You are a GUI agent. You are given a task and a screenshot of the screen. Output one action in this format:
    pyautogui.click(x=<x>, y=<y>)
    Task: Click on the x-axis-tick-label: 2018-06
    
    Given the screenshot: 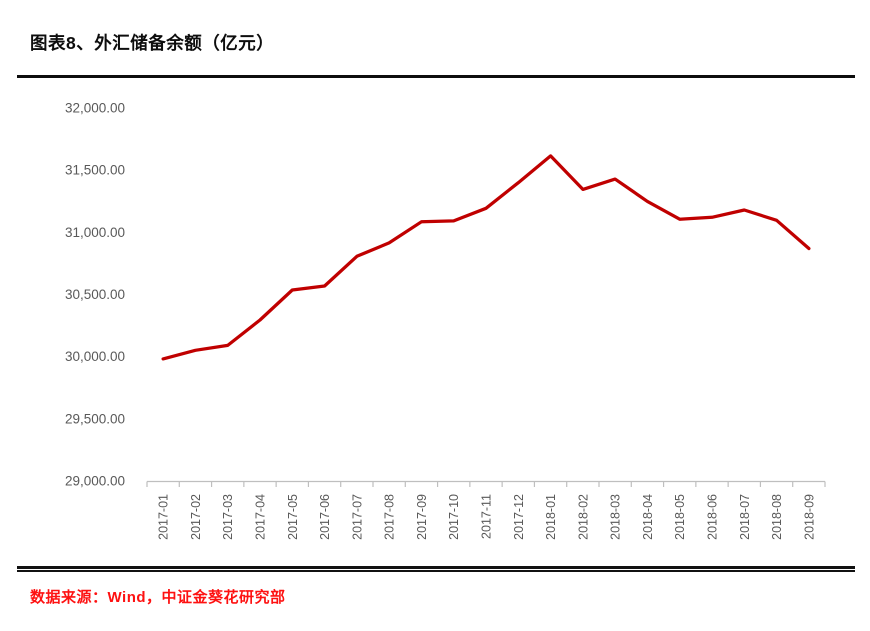 What is the action you would take?
    pyautogui.click(x=713, y=517)
    